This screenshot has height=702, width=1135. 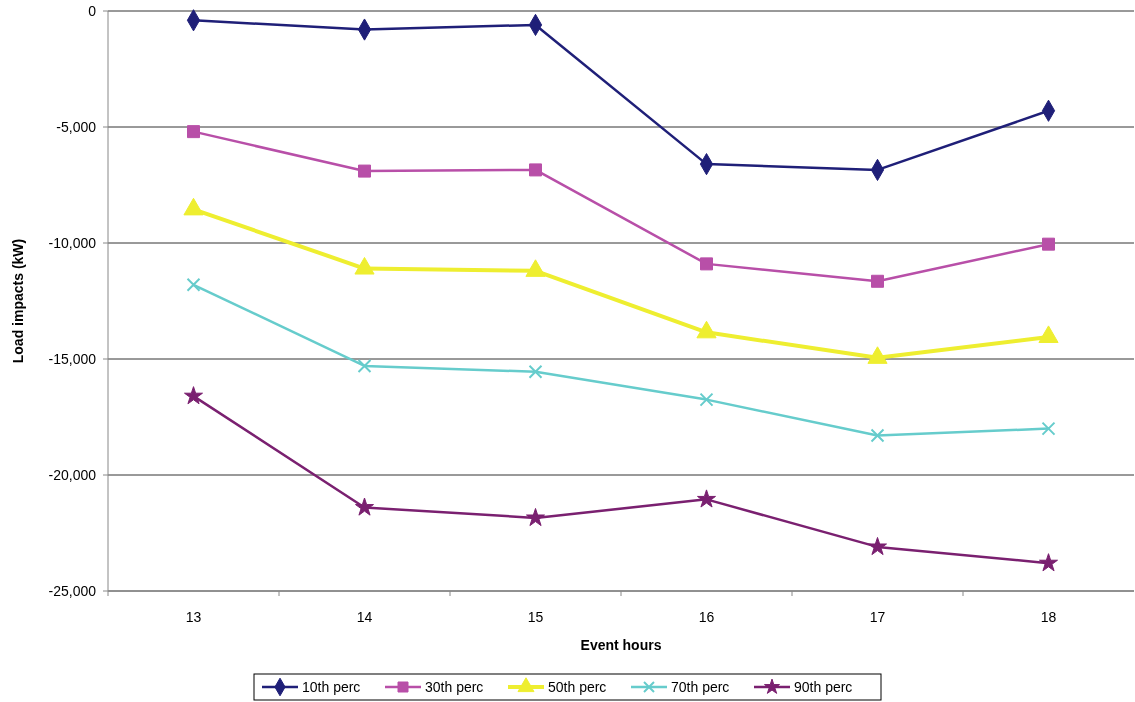 I want to click on y-tick-label: -10,000, so click(x=72, y=242).